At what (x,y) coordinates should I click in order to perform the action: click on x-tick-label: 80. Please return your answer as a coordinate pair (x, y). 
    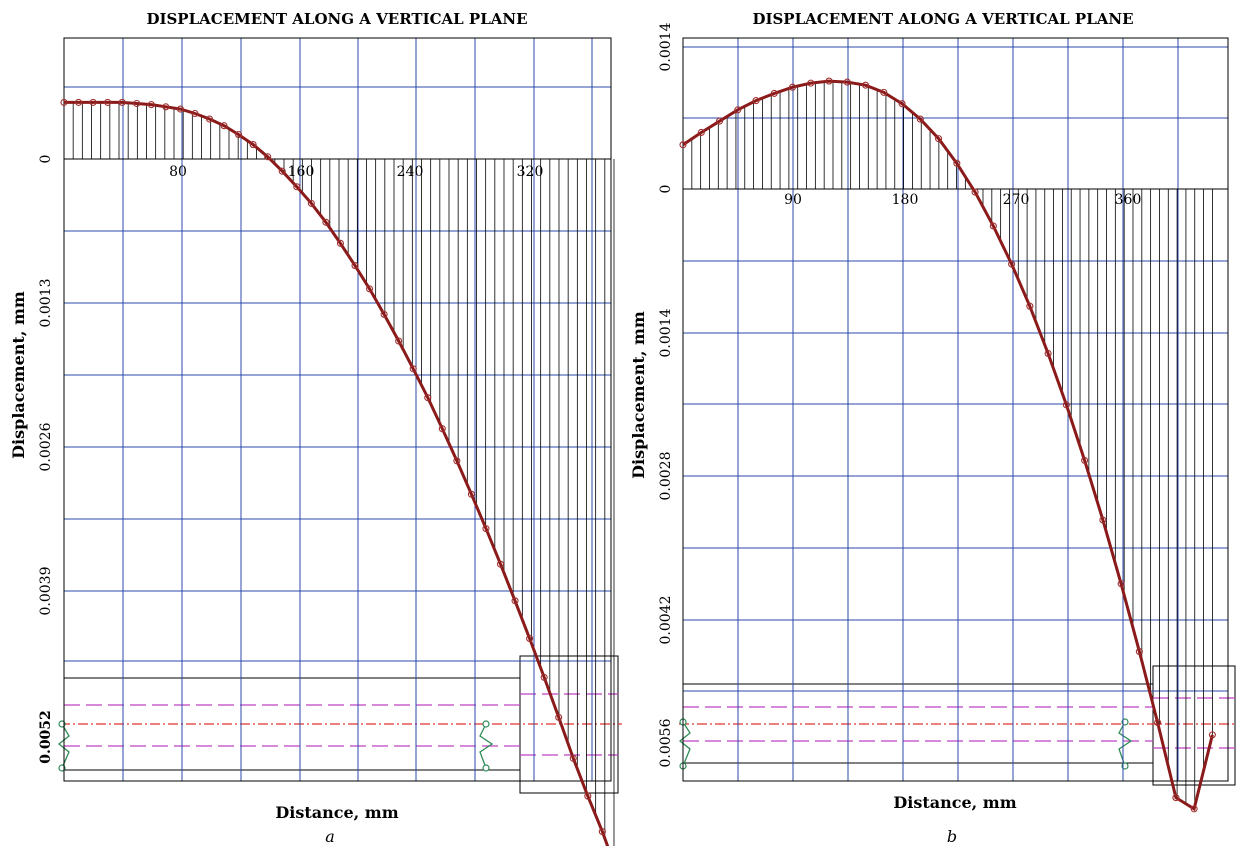
    Looking at the image, I should click on (178, 172).